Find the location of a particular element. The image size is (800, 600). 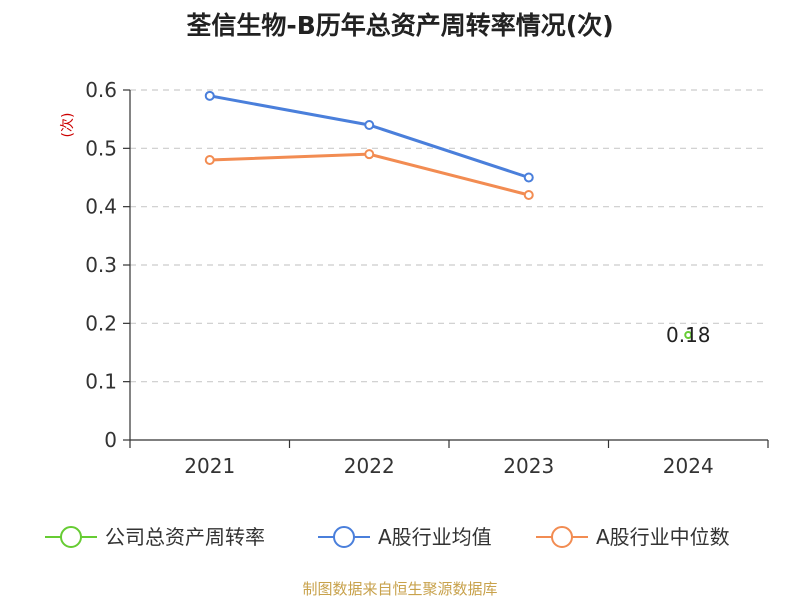

legend-label: A股行业中位数 is located at coordinates (663, 537).